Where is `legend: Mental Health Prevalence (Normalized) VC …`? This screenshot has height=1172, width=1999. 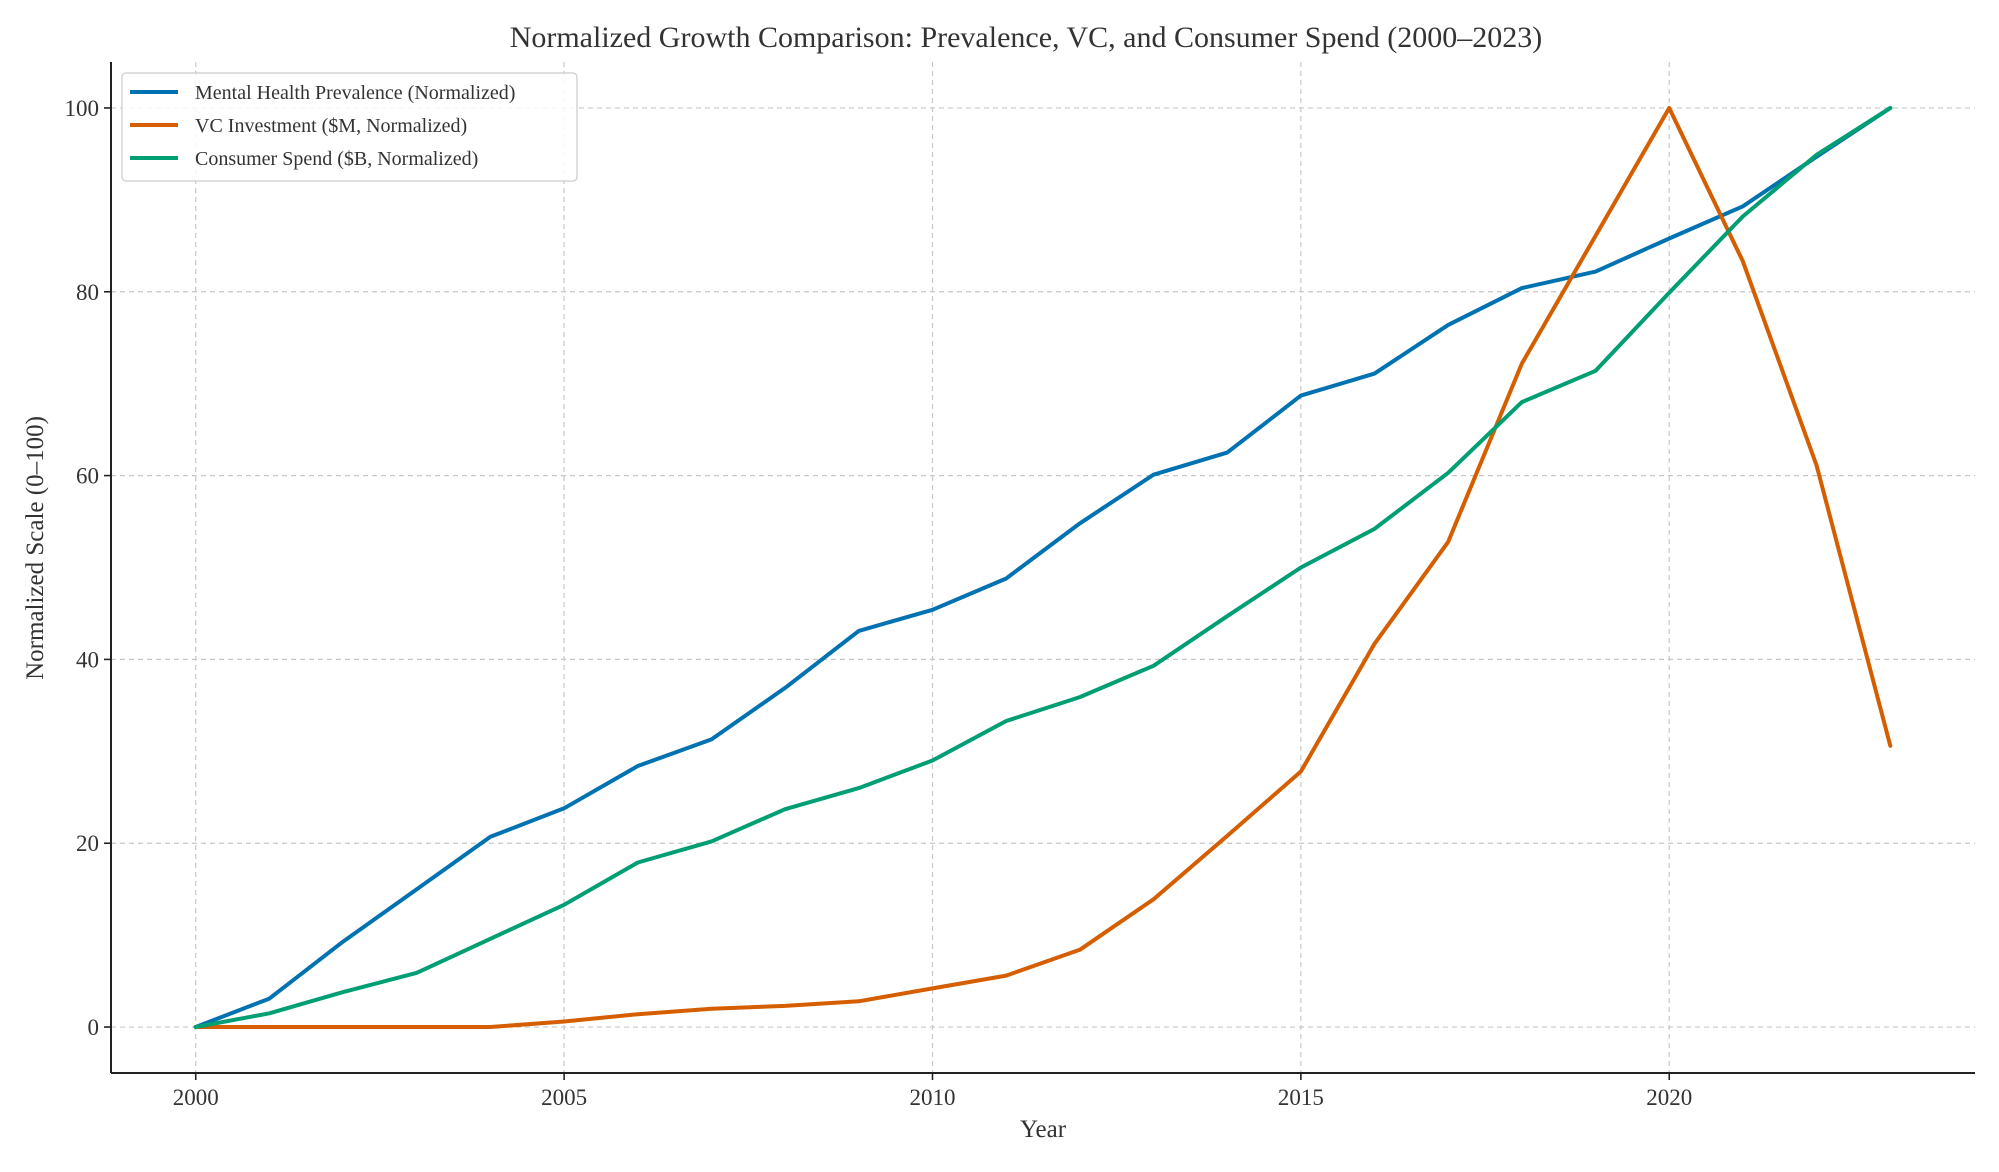
legend: Mental Health Prevalence (Normalized) VC … is located at coordinates (349, 127).